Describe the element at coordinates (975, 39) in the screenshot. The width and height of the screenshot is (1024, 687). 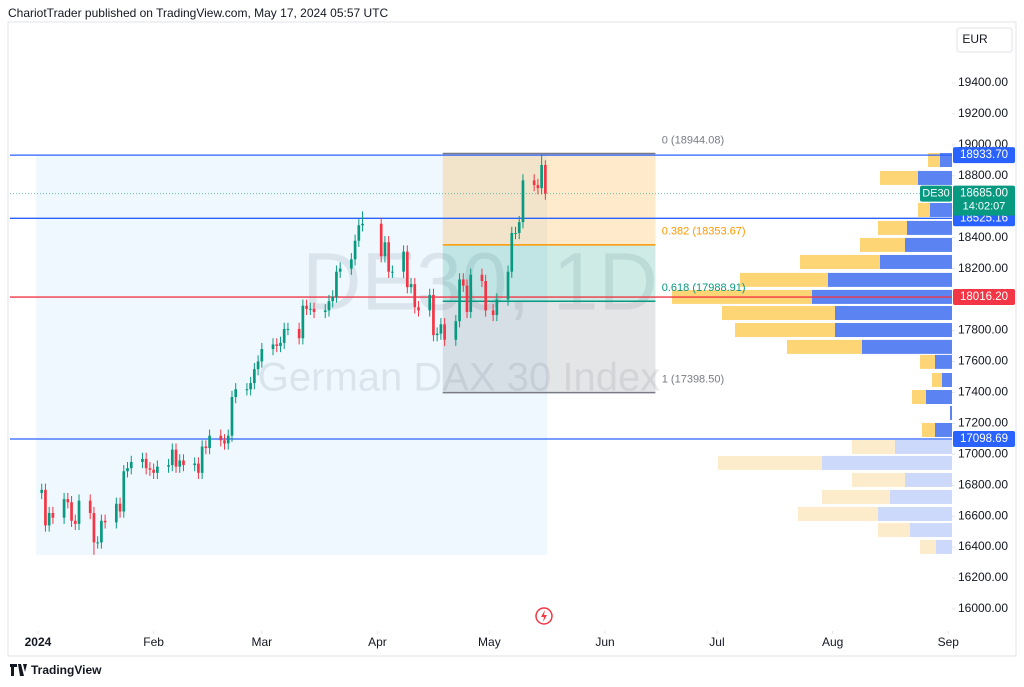
I see `currency: EUR` at that location.